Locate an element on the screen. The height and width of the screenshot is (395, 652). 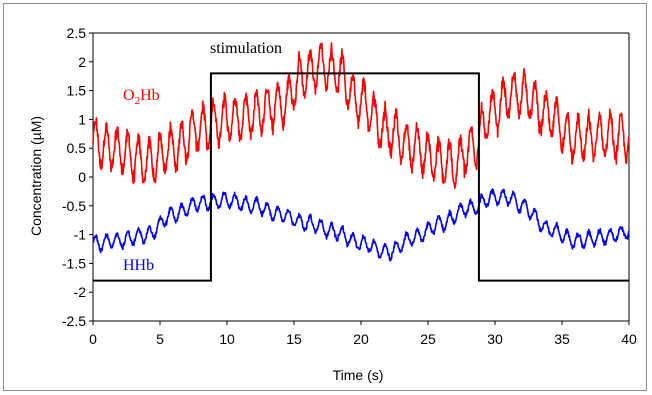
x-tick-label: 10 is located at coordinates (227, 339).